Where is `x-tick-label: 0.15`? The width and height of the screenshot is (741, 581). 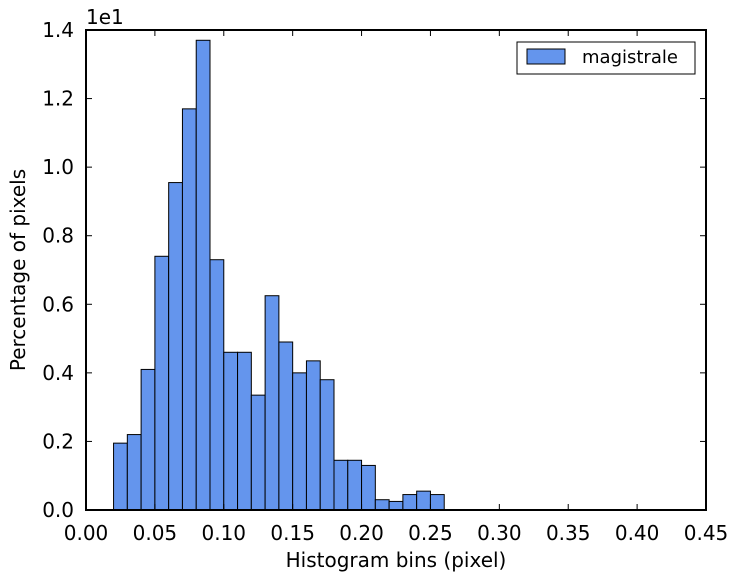
x-tick-label: 0.15 is located at coordinates (292, 533).